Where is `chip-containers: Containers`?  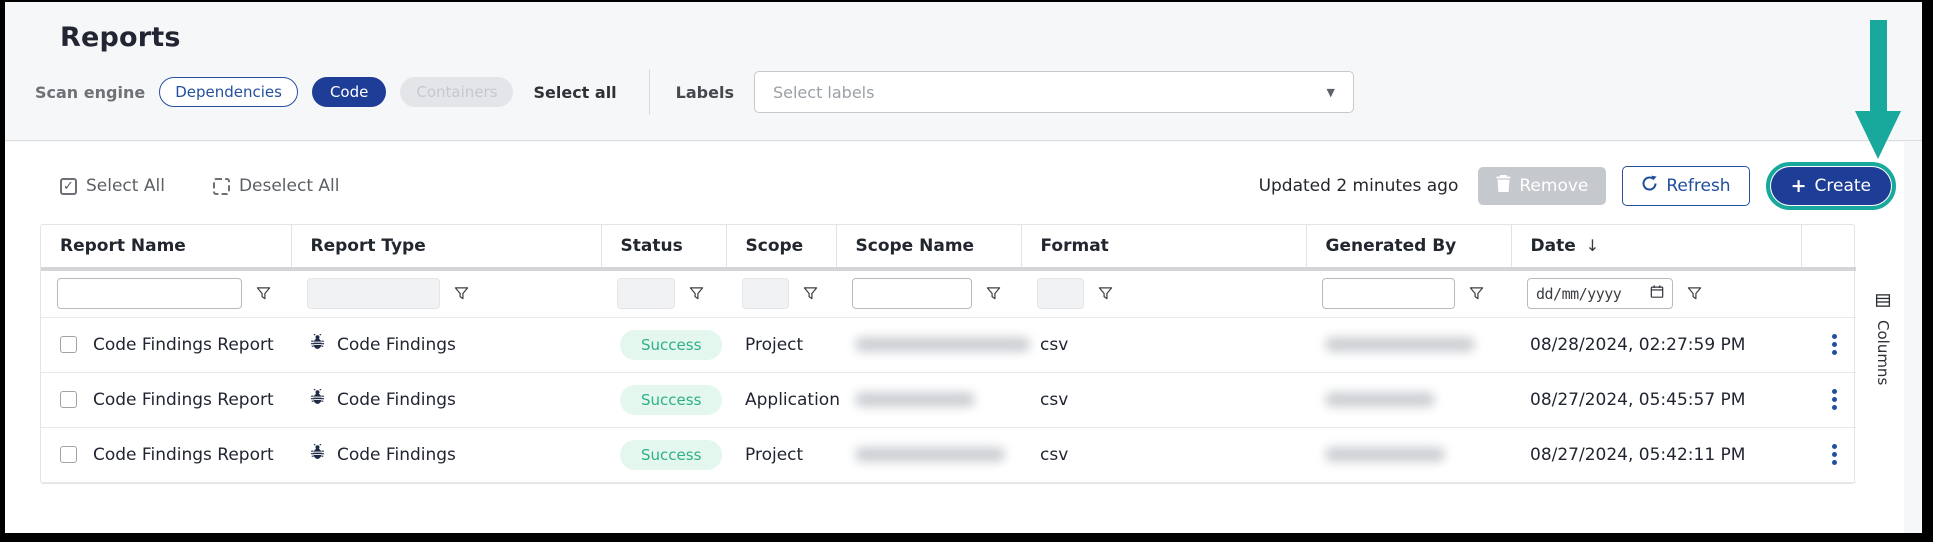
chip-containers: Containers is located at coordinates (457, 92).